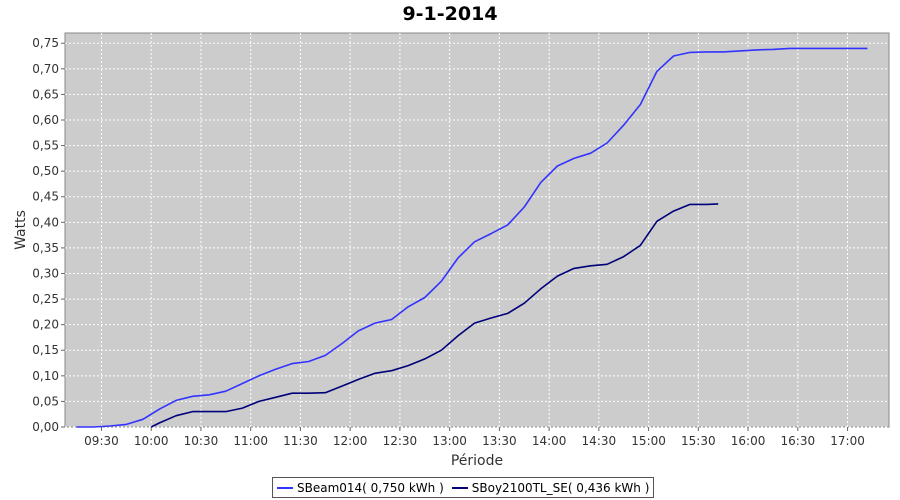 This screenshot has width=900, height=500. What do you see at coordinates (45, 94) in the screenshot?
I see `y-tick-label: 0,65` at bounding box center [45, 94].